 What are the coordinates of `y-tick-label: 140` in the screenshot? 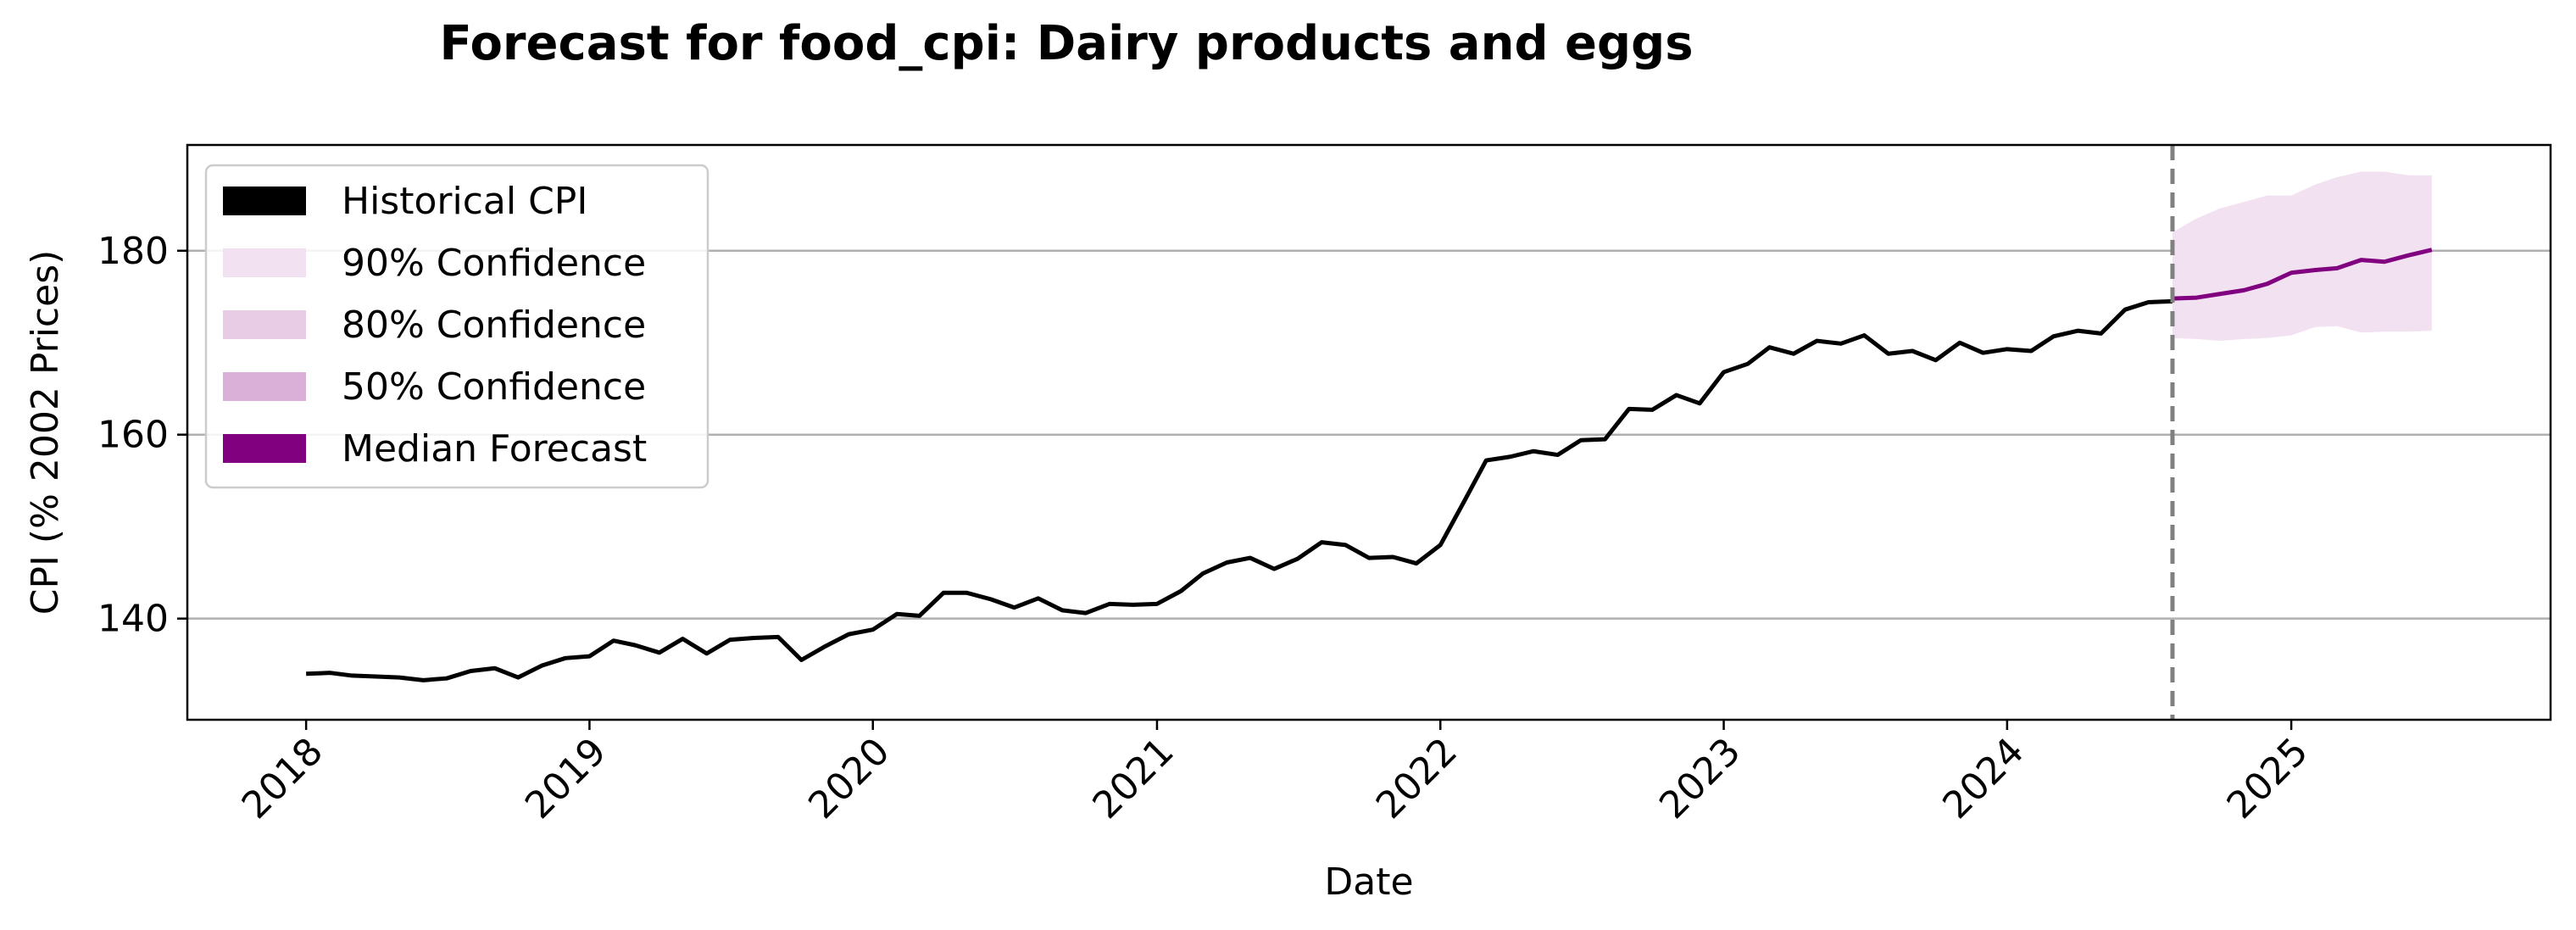 It's located at (133, 620).